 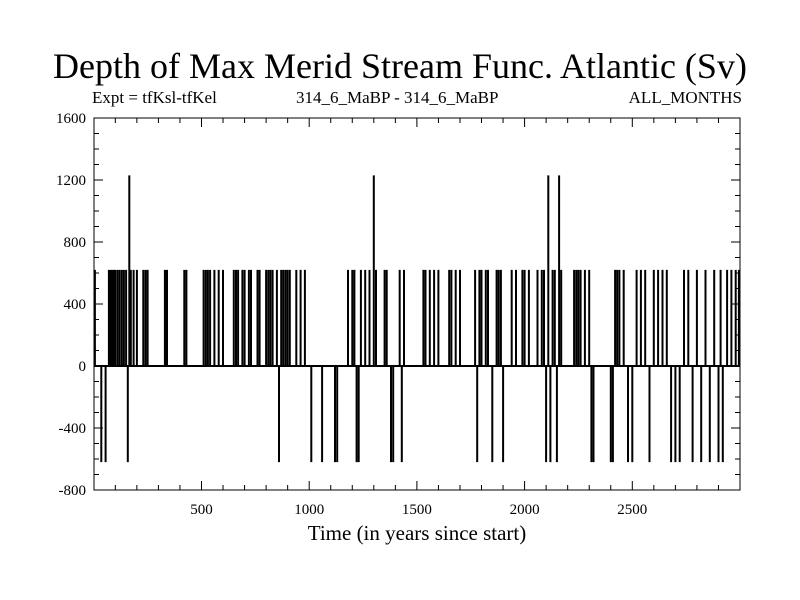 I want to click on x-tick-label: 500, so click(x=201, y=510).